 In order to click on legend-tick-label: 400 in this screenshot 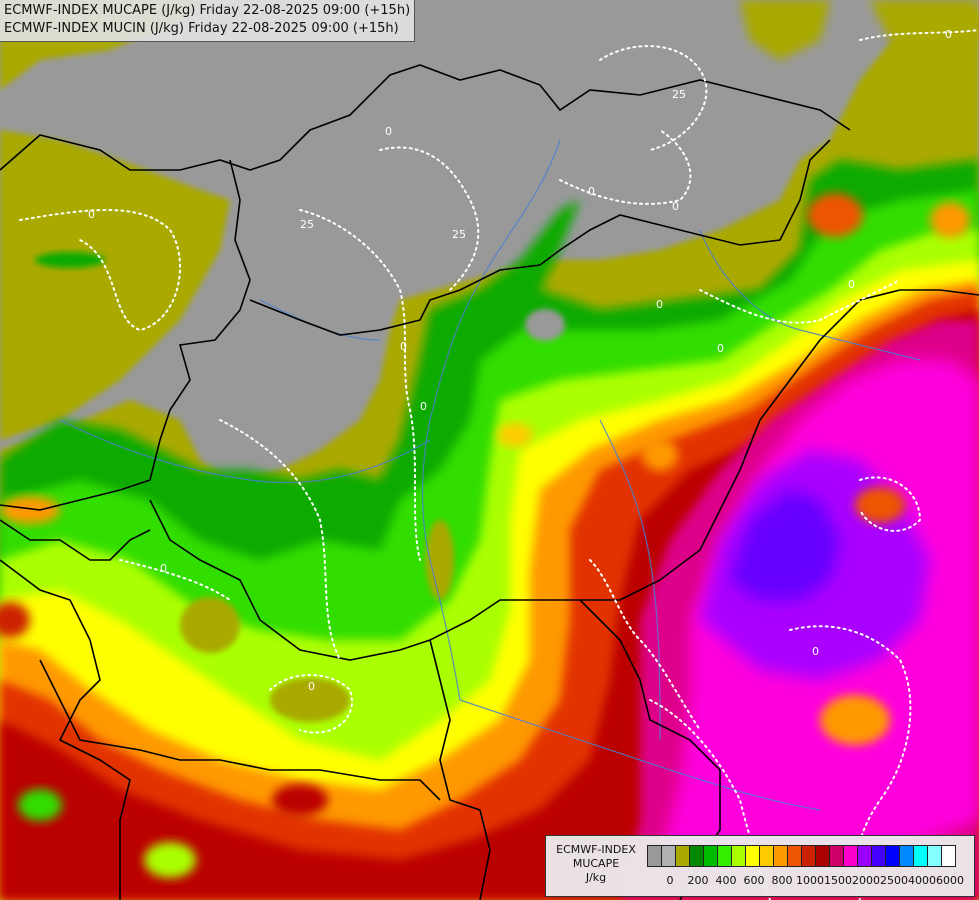, I will do `click(726, 880)`.